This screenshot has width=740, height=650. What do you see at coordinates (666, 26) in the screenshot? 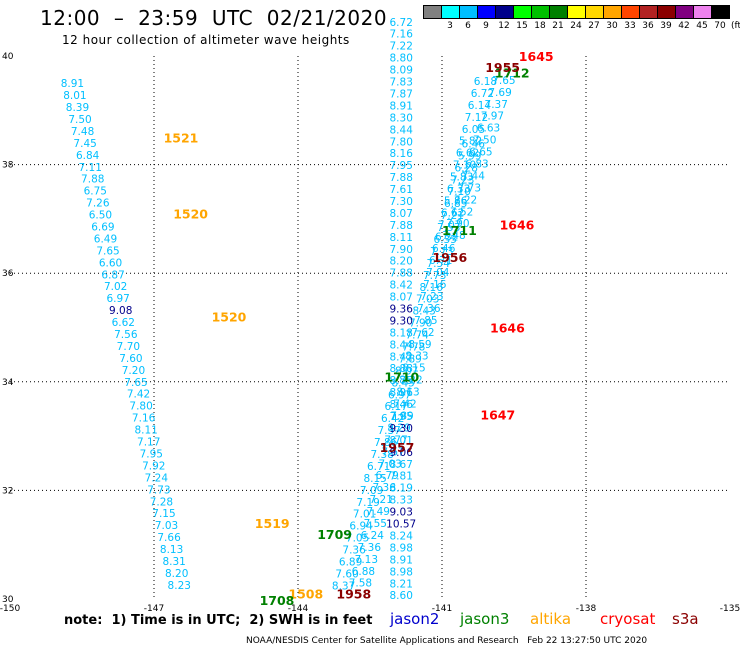
I see `colorbar-label: 39` at bounding box center [666, 26].